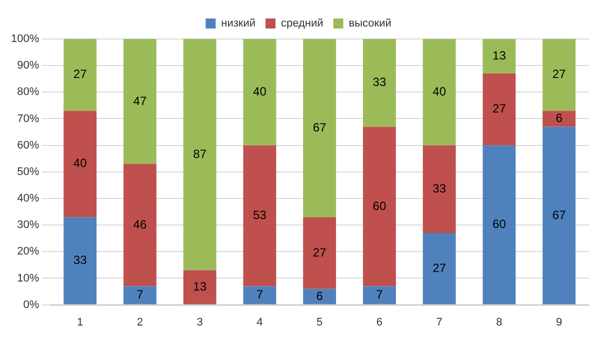 Image resolution: width=605 pixels, height=340 pixels. Describe the element at coordinates (319, 322) in the screenshot. I see `x-tick-label: 5` at that location.